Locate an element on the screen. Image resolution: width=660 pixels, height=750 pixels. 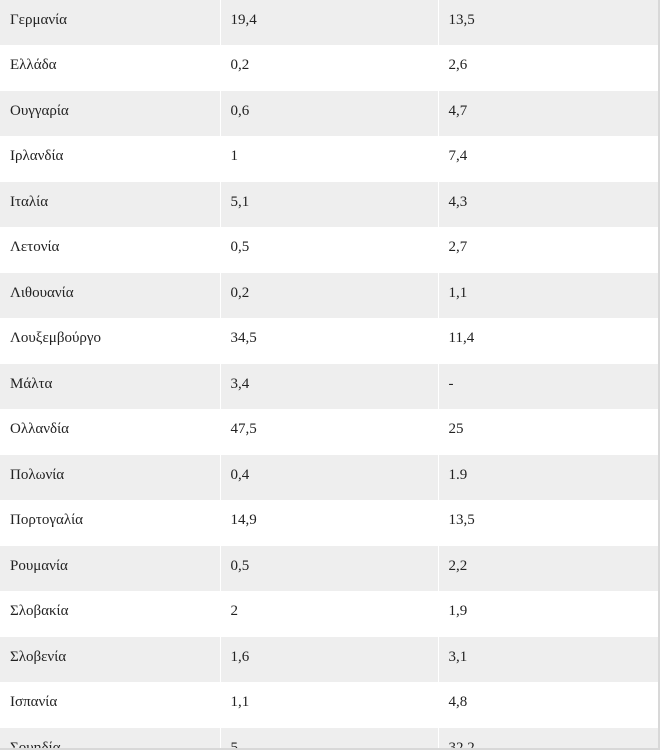
country-cell: Ελλάδα is located at coordinates (110, 68).